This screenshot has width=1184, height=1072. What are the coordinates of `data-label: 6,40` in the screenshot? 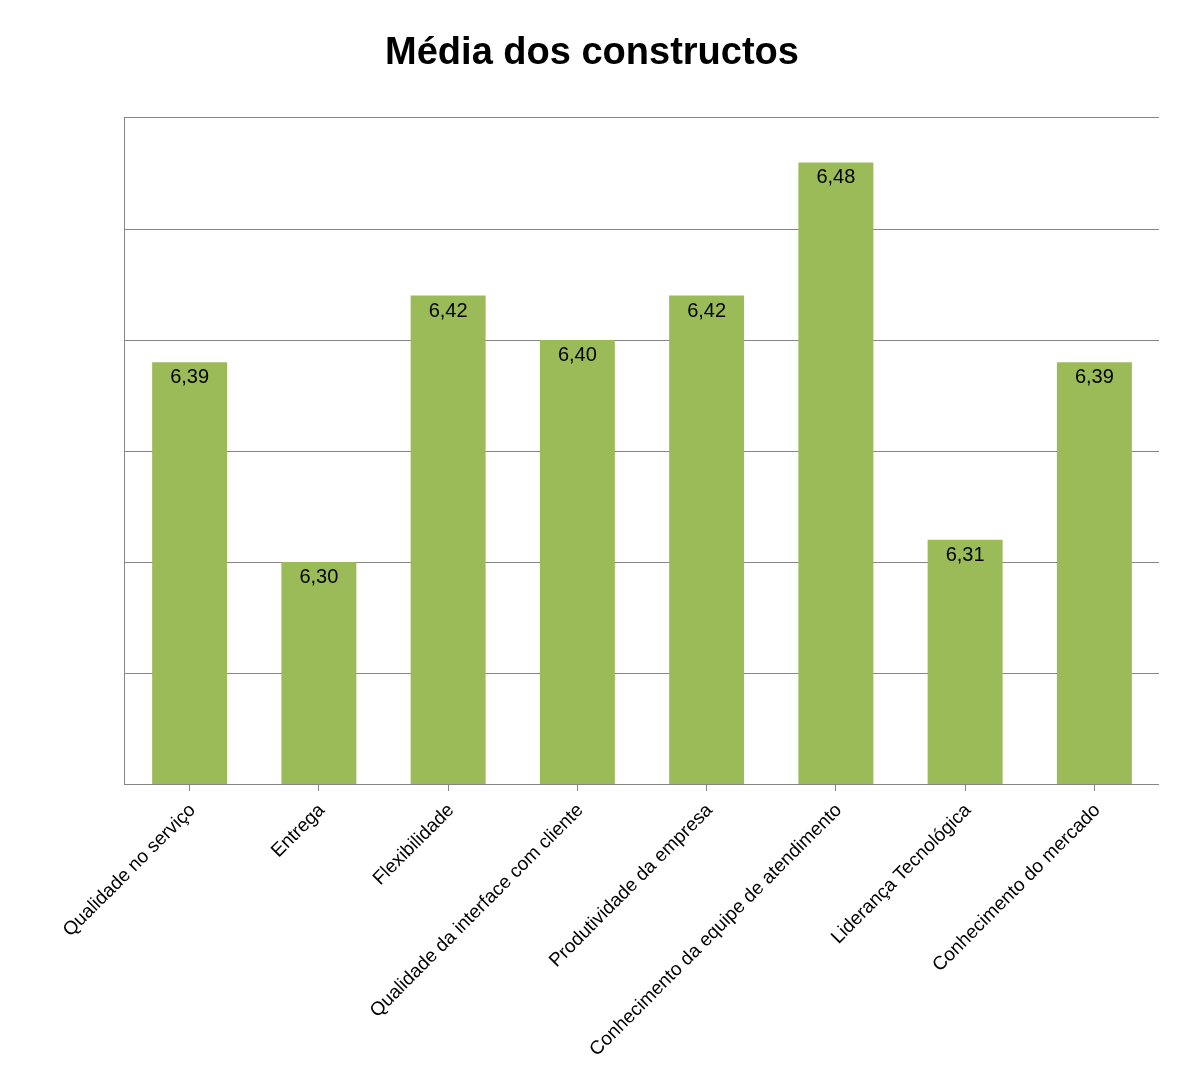 It's located at (577, 354).